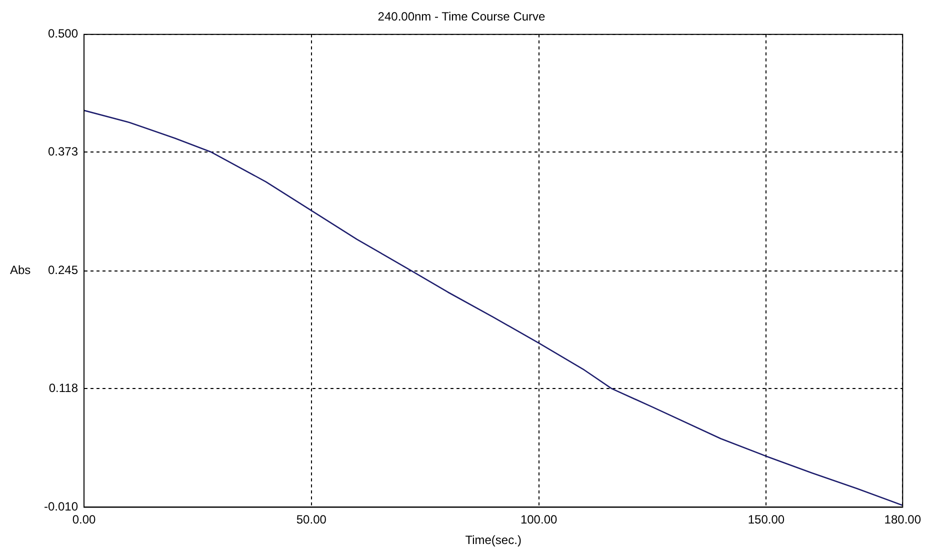  Describe the element at coordinates (766, 519) in the screenshot. I see `x-tick-label: 150.00` at that location.